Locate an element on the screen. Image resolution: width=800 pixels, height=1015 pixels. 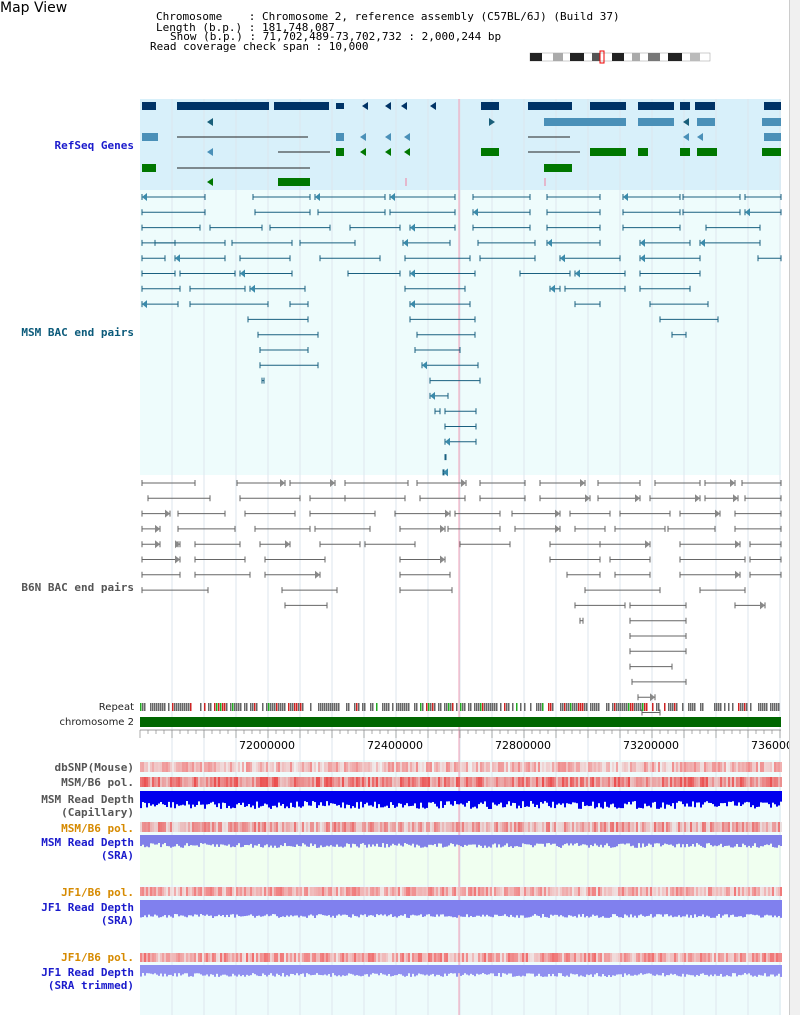
track-label-jf1-b6-pol: JF1/B6 pol. is located at coordinates (97, 892).